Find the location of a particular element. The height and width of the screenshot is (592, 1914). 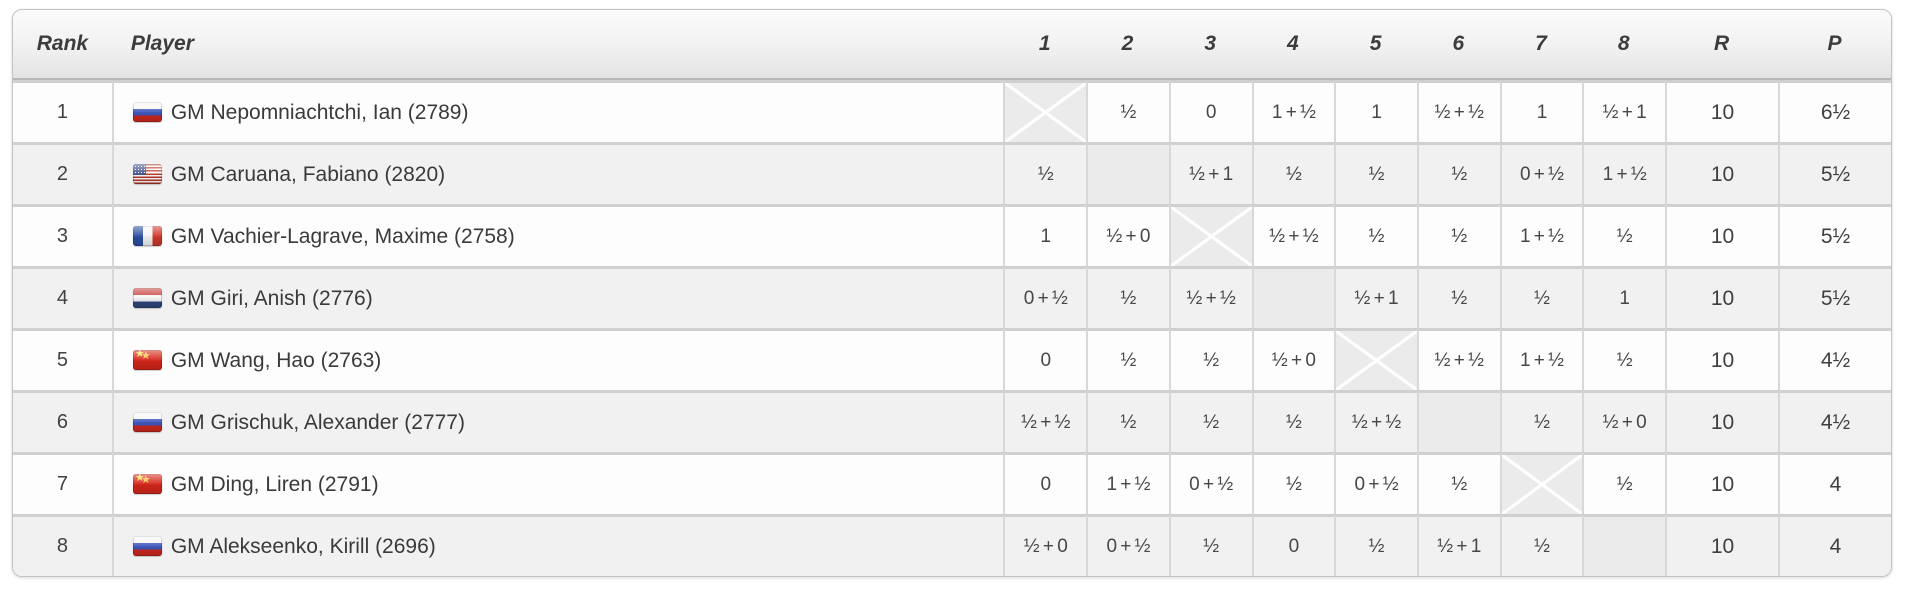

player-name: GM Giri, Anish (2776) is located at coordinates (271, 298).